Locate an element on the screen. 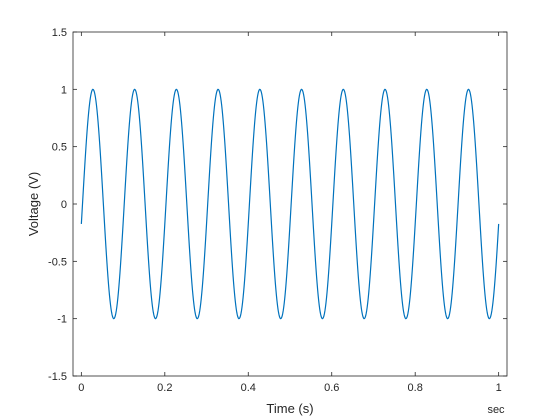  x-tick-label: 0.6 is located at coordinates (331, 388).